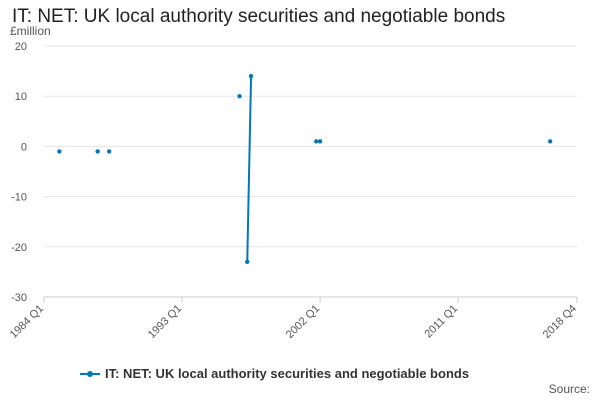 This screenshot has width=600, height=400. What do you see at coordinates (19, 248) in the screenshot?
I see `y-tick-label: -20` at bounding box center [19, 248].